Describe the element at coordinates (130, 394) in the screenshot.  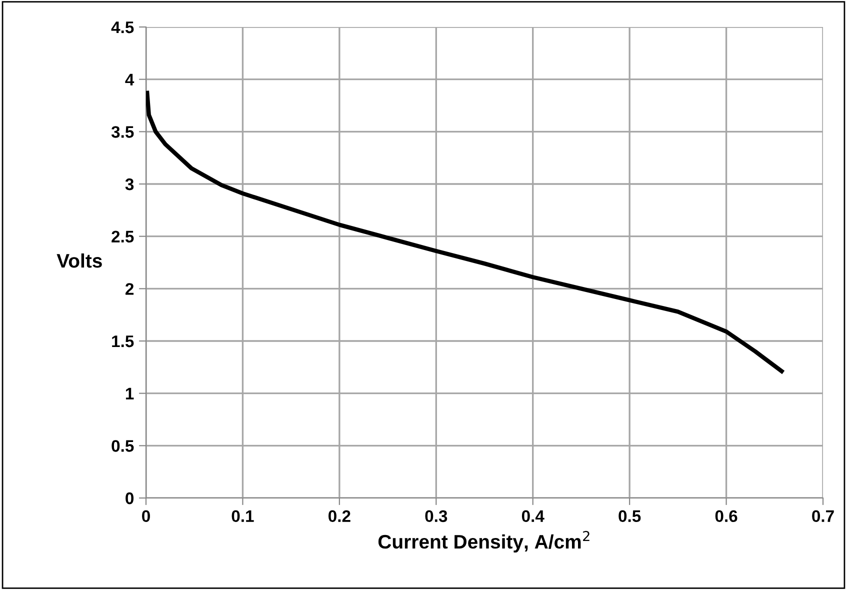
I see `y-tick-label: 1` at that location.